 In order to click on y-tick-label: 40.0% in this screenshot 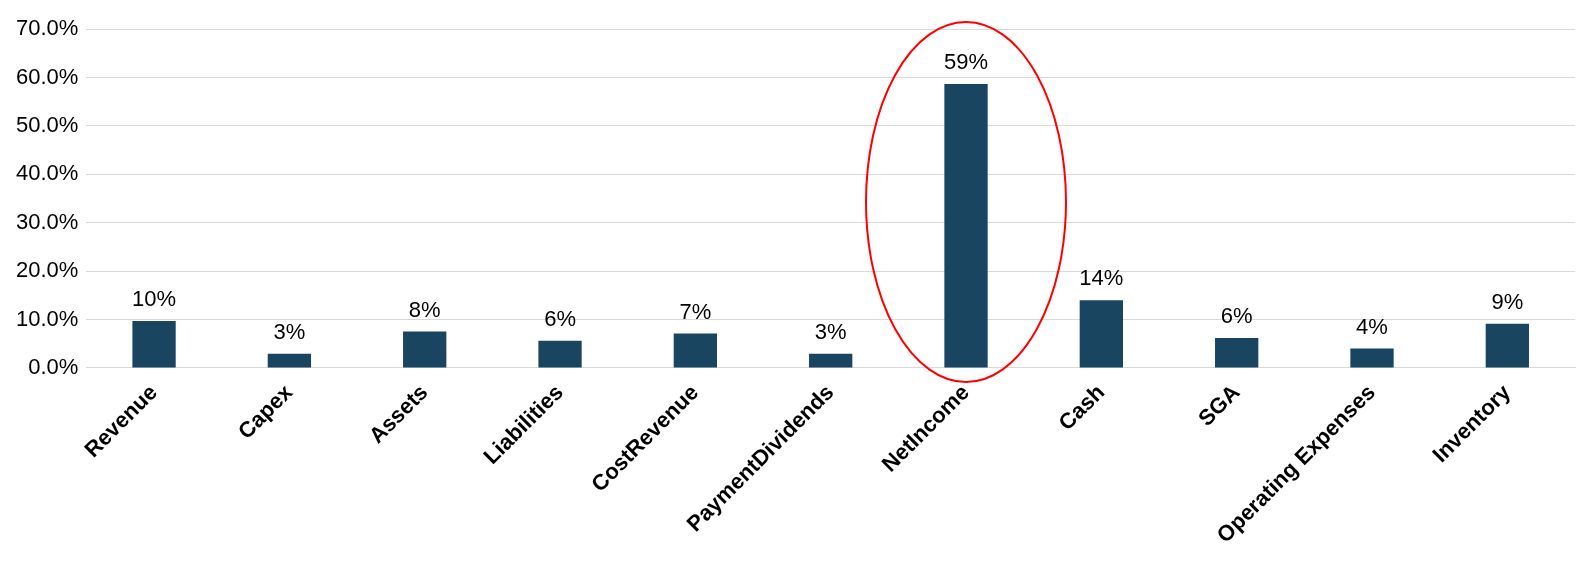, I will do `click(47, 173)`.